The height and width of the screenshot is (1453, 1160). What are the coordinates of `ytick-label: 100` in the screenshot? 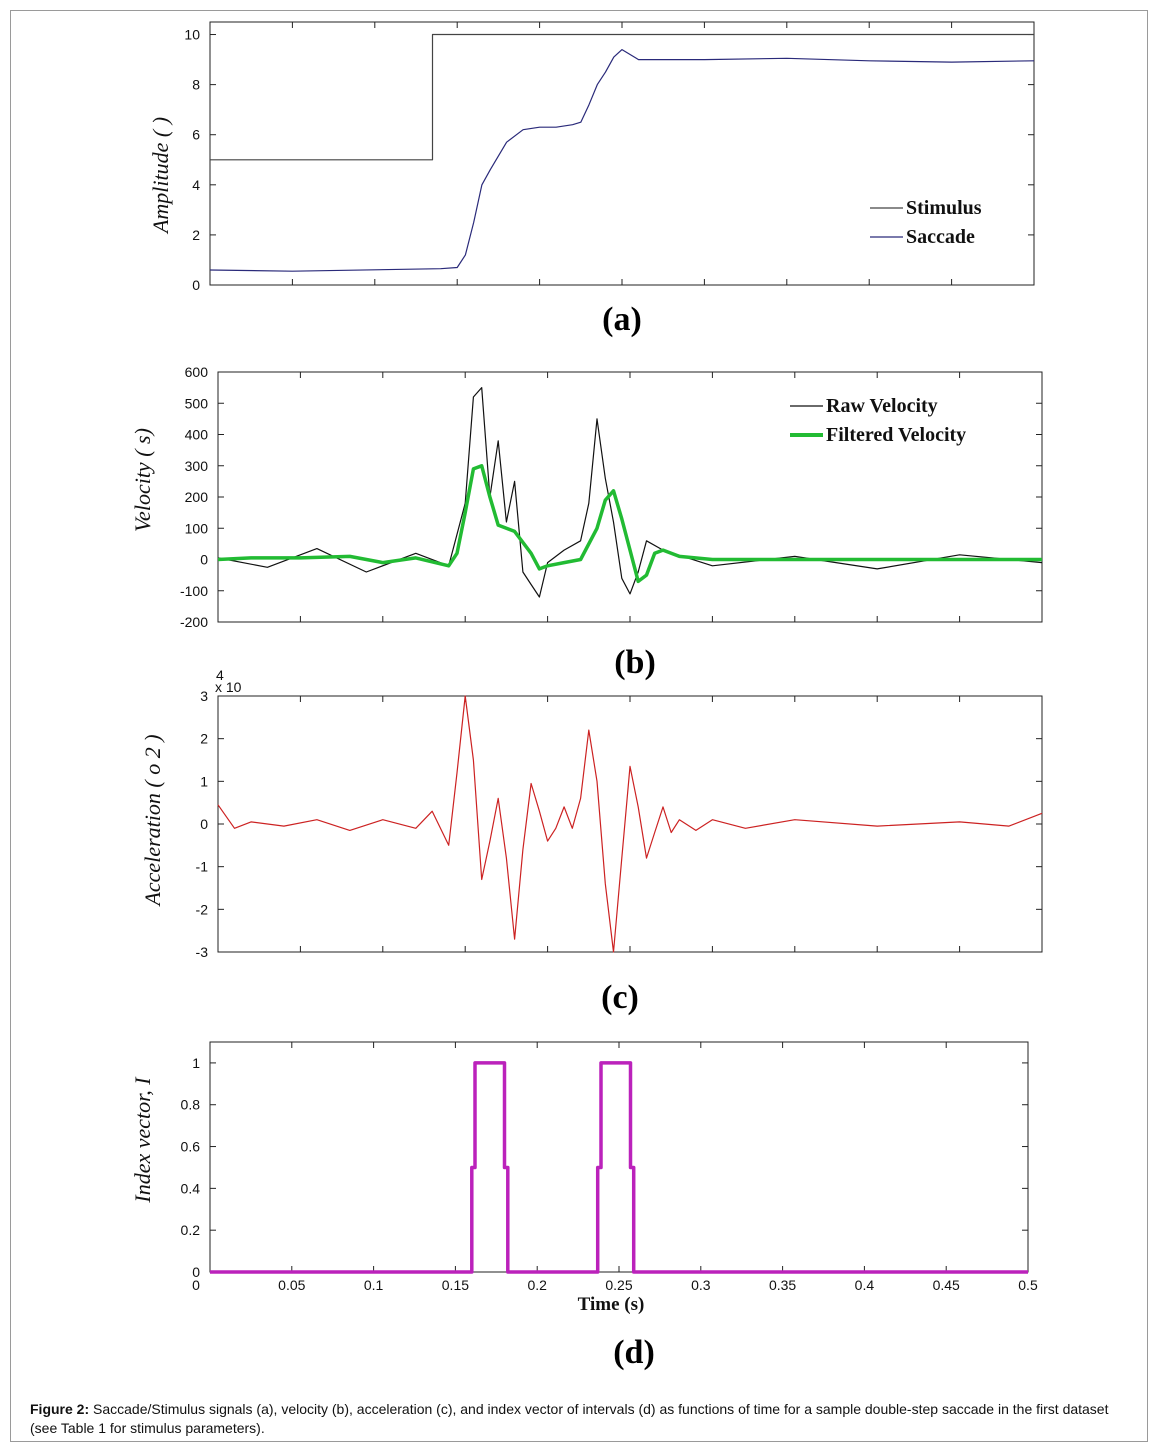 It's located at (197, 528).